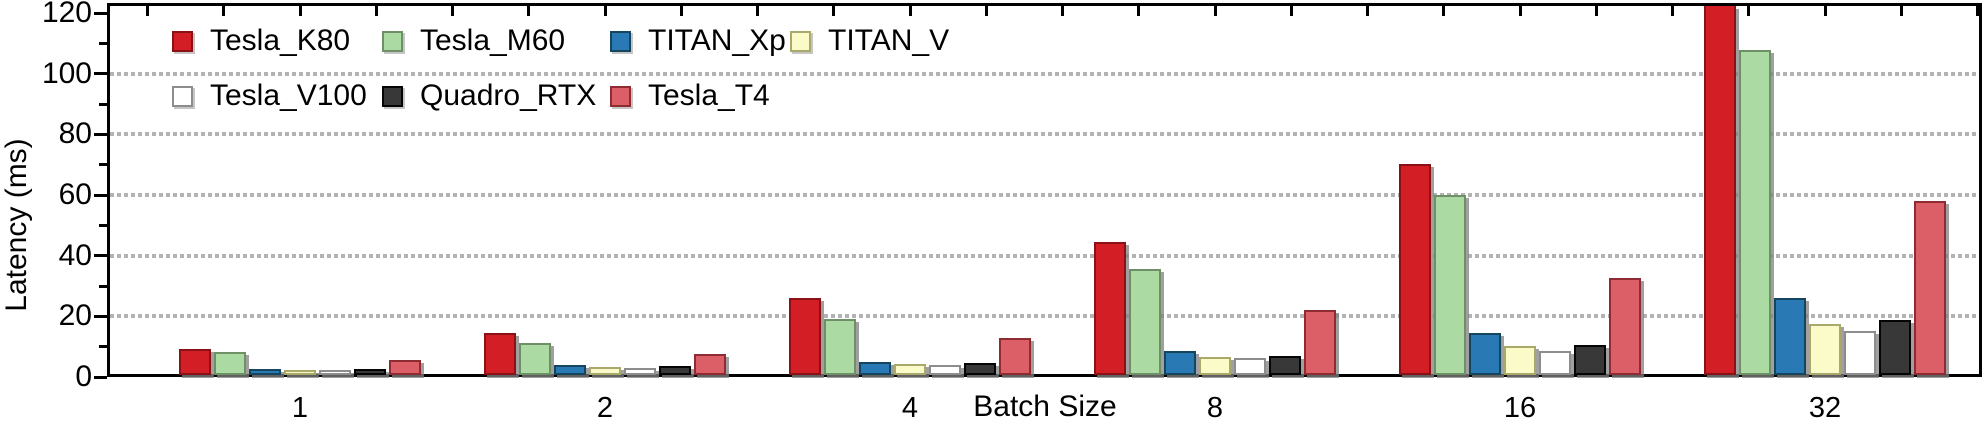 The width and height of the screenshot is (1985, 426). I want to click on legend-item-Tesla_K80: Tesla_K80, so click(261, 41).